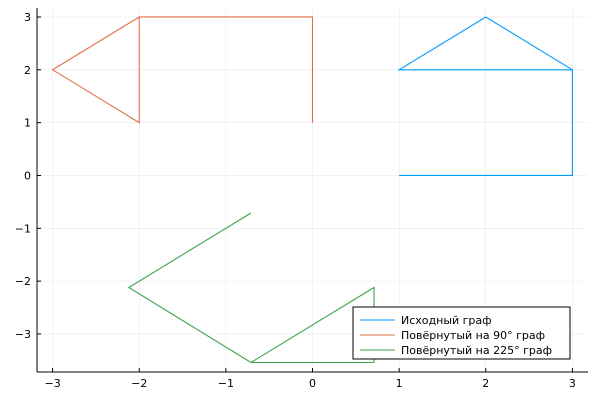 The height and width of the screenshot is (400, 600). I want to click on y-tick-label: 0, so click(27, 175).